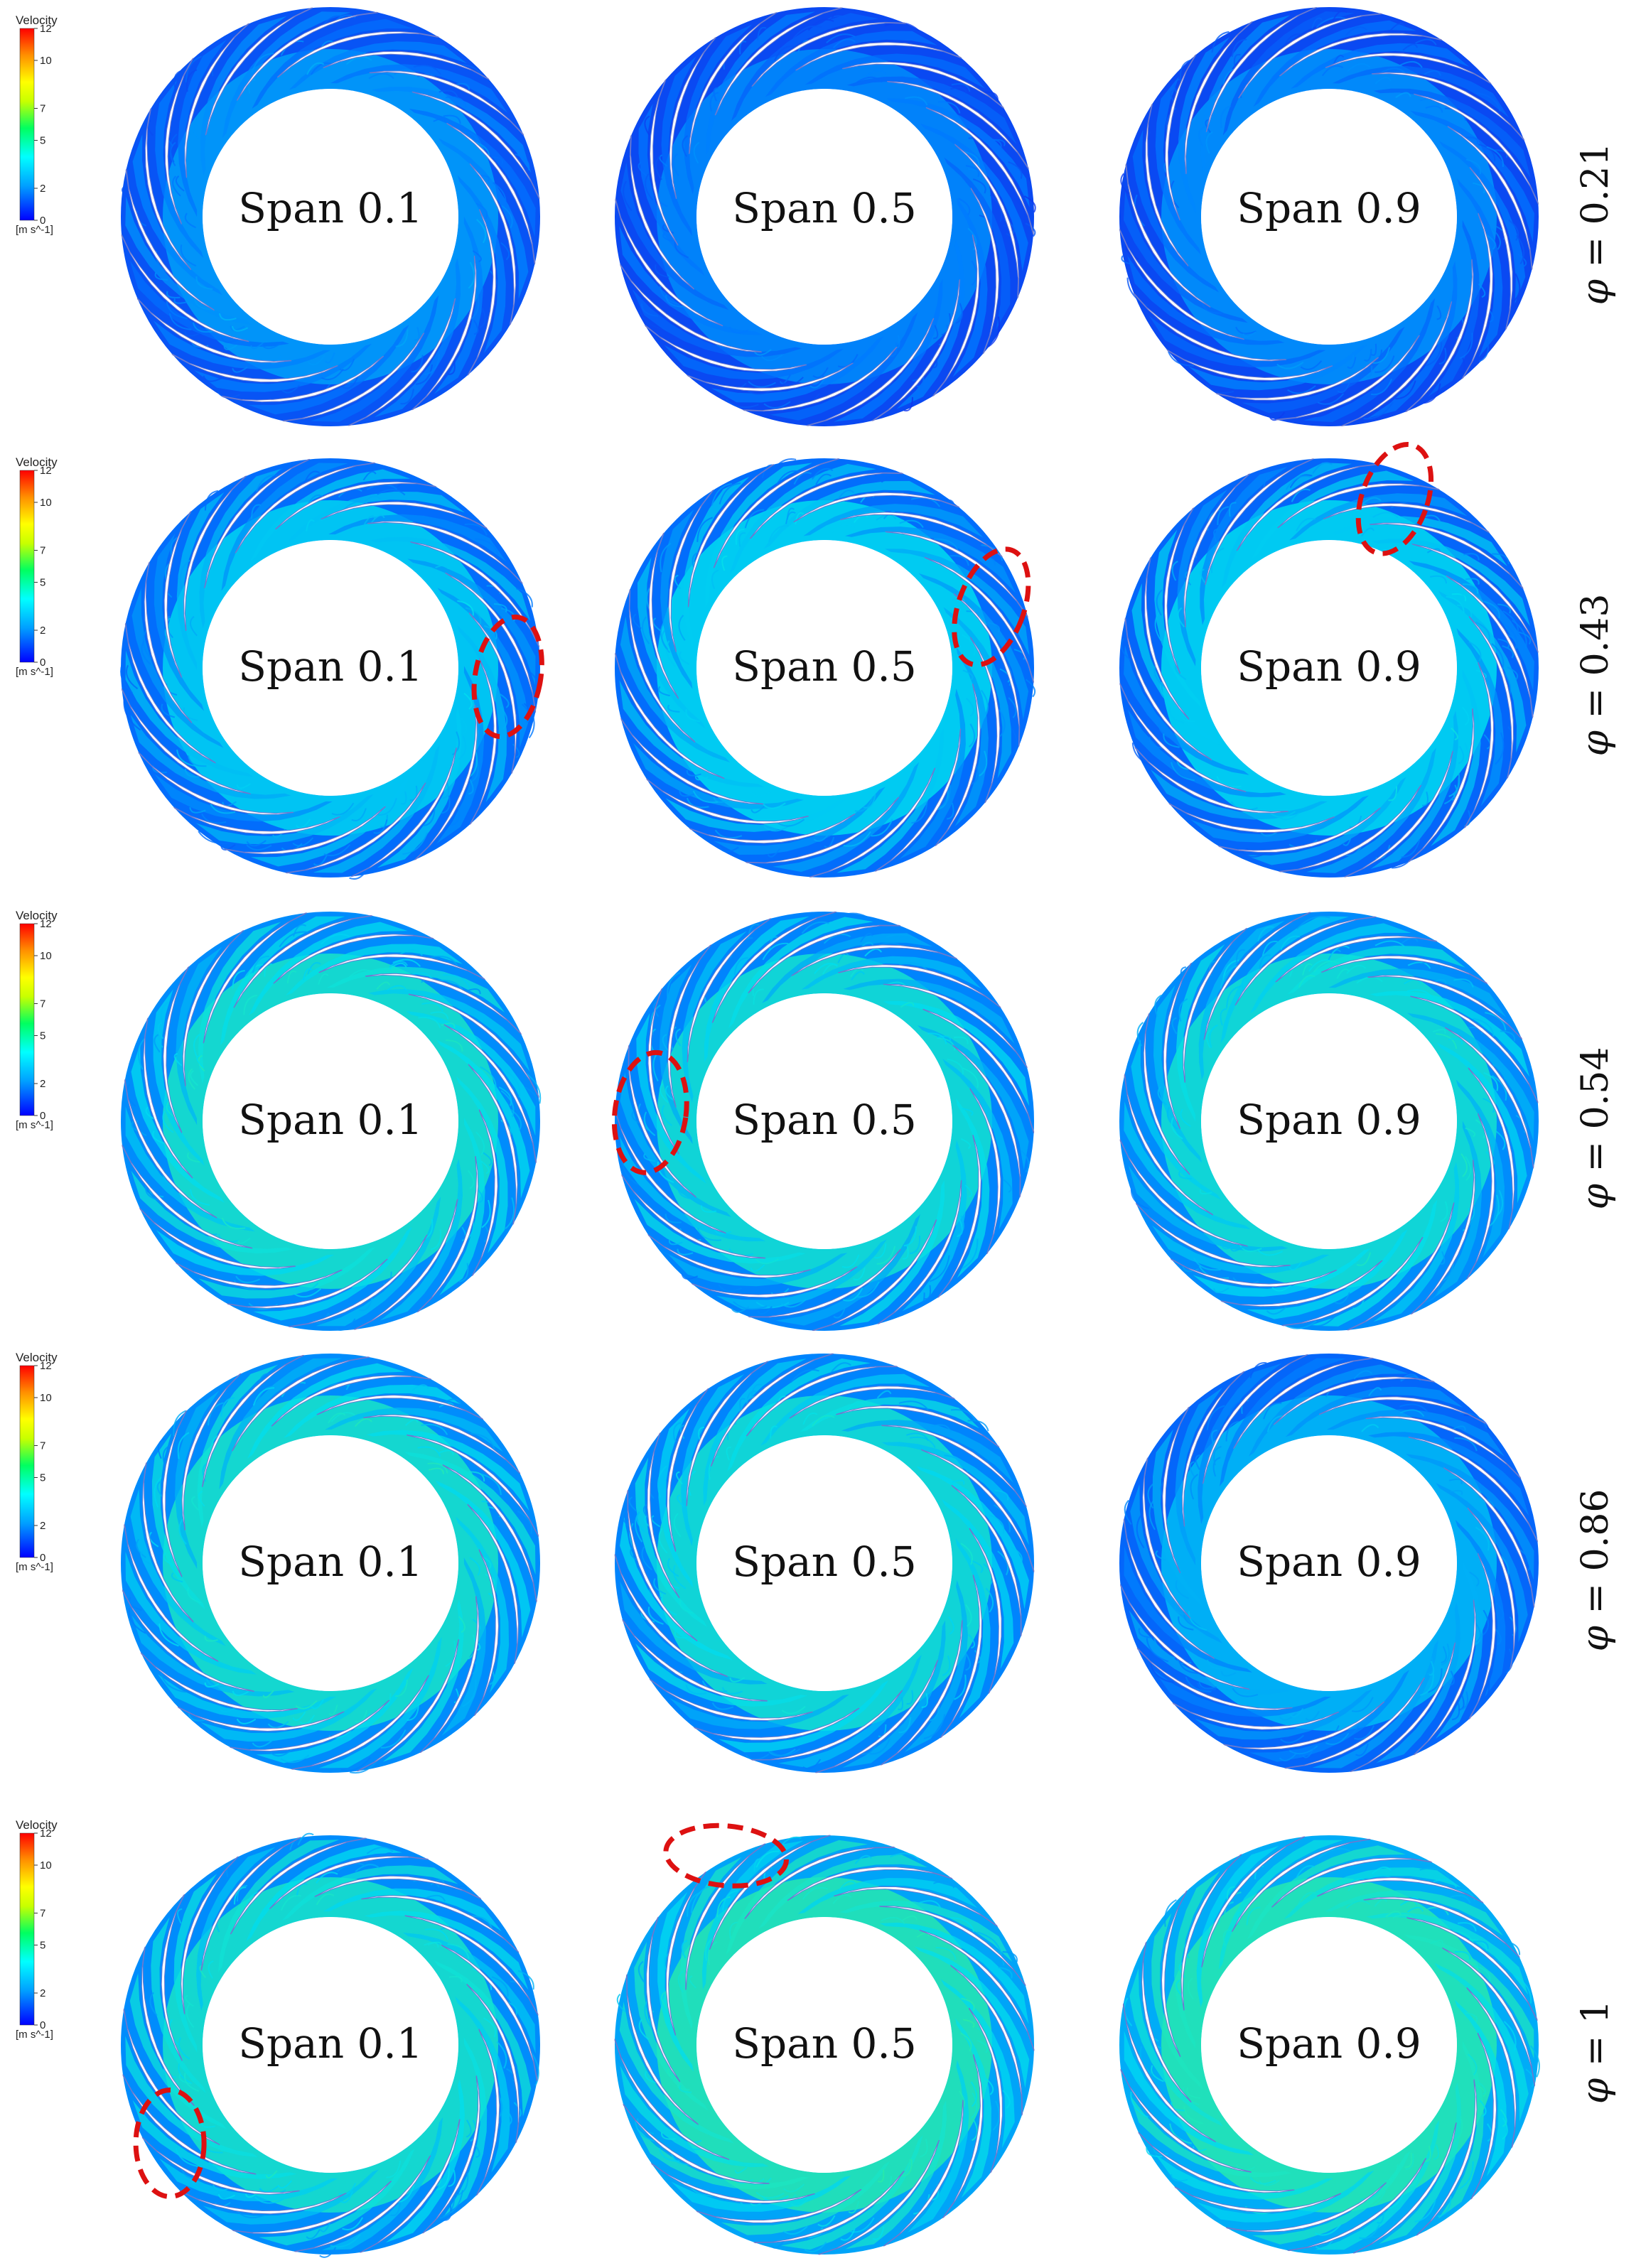 The image size is (1641, 2268). Describe the element at coordinates (825, 216) in the screenshot. I see `impeller-panel: Span 0.5` at that location.